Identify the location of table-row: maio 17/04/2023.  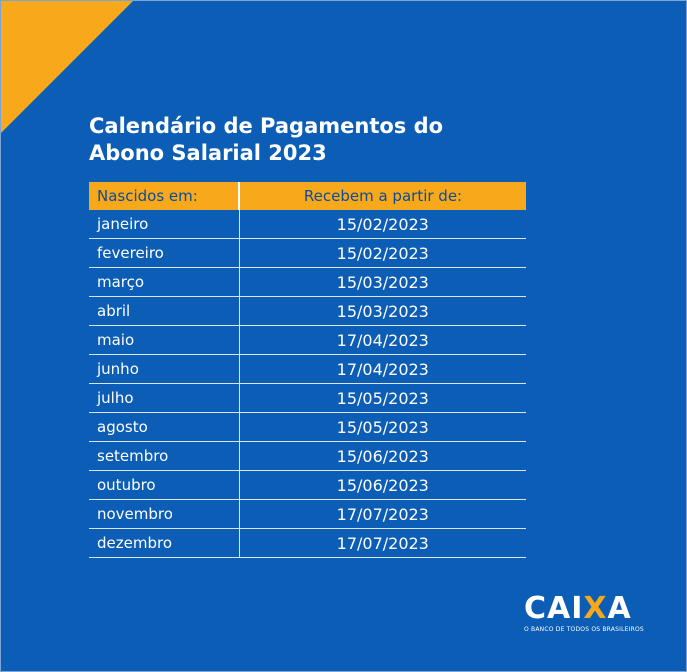
(307, 340).